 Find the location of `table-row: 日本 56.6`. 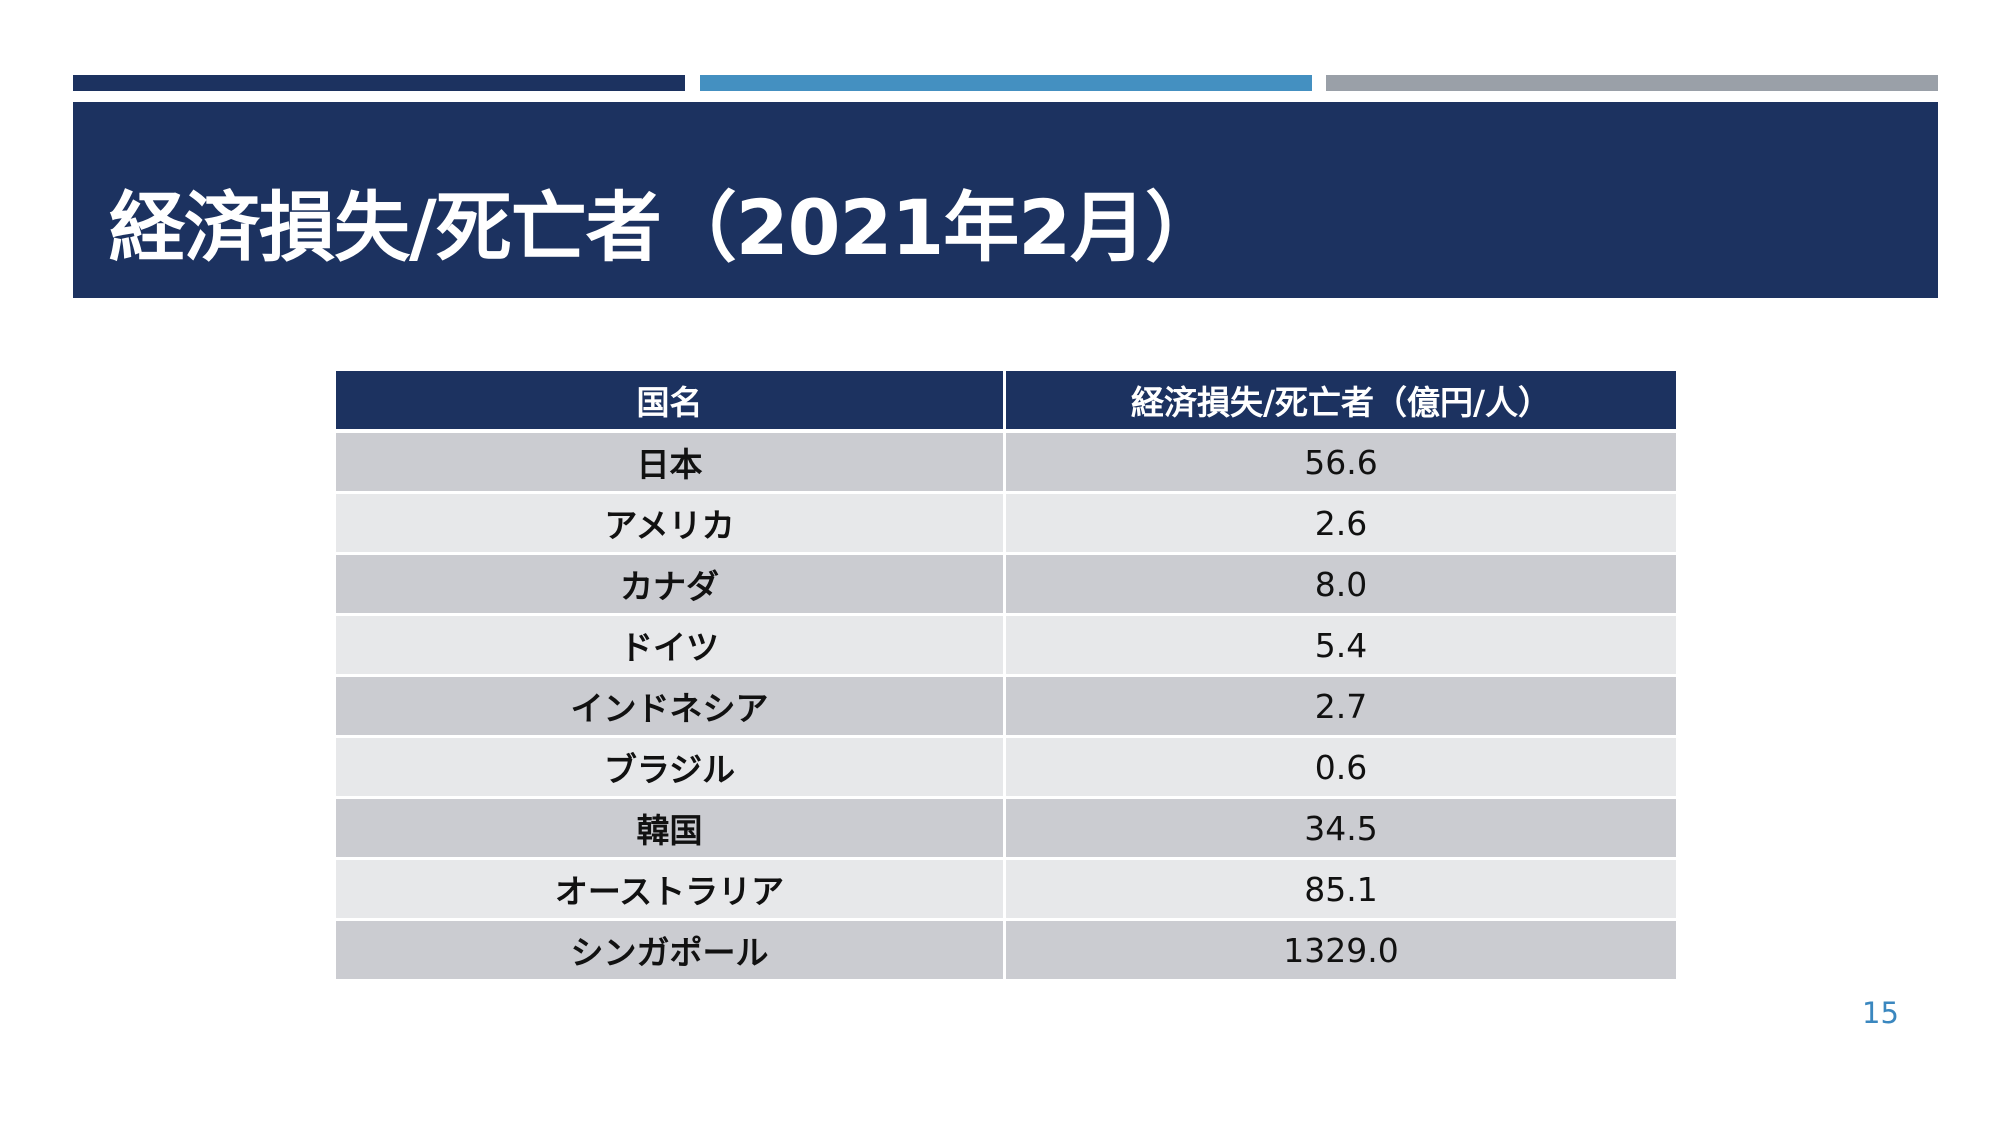

table-row: 日本 56.6 is located at coordinates (1006, 463).